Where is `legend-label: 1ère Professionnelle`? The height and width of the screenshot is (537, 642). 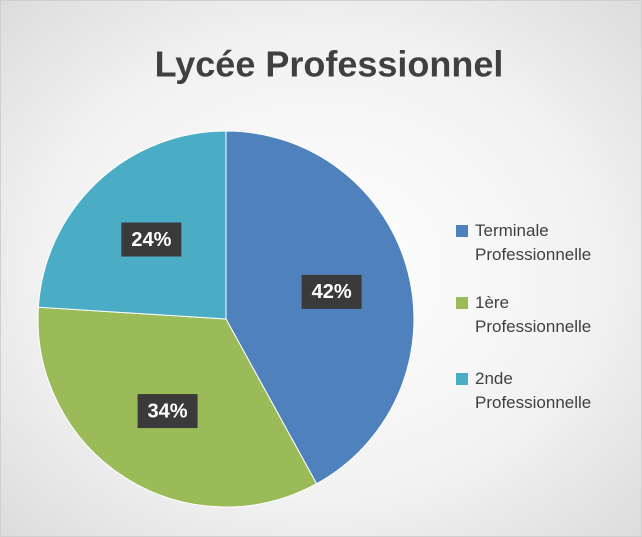 legend-label: 1ère Professionnelle is located at coordinates (533, 314).